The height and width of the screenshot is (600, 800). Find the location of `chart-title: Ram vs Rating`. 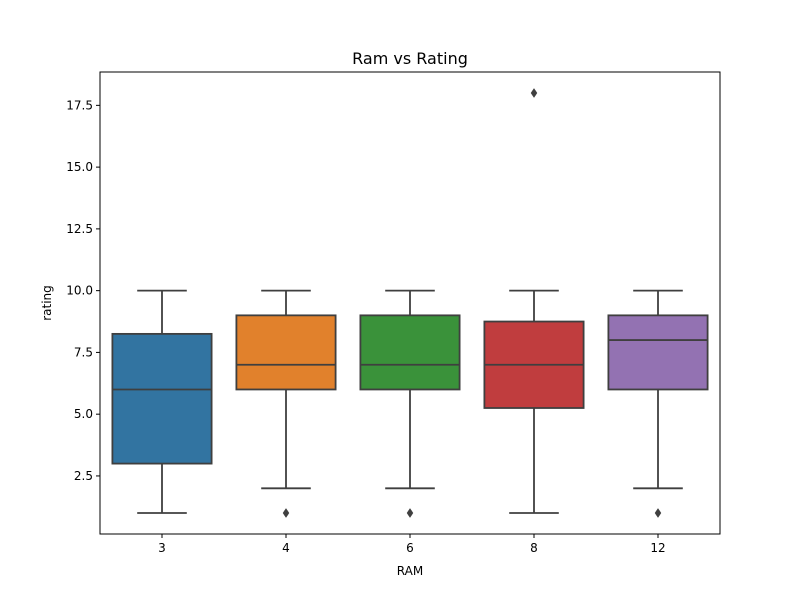

chart-title: Ram vs Rating is located at coordinates (410, 58).